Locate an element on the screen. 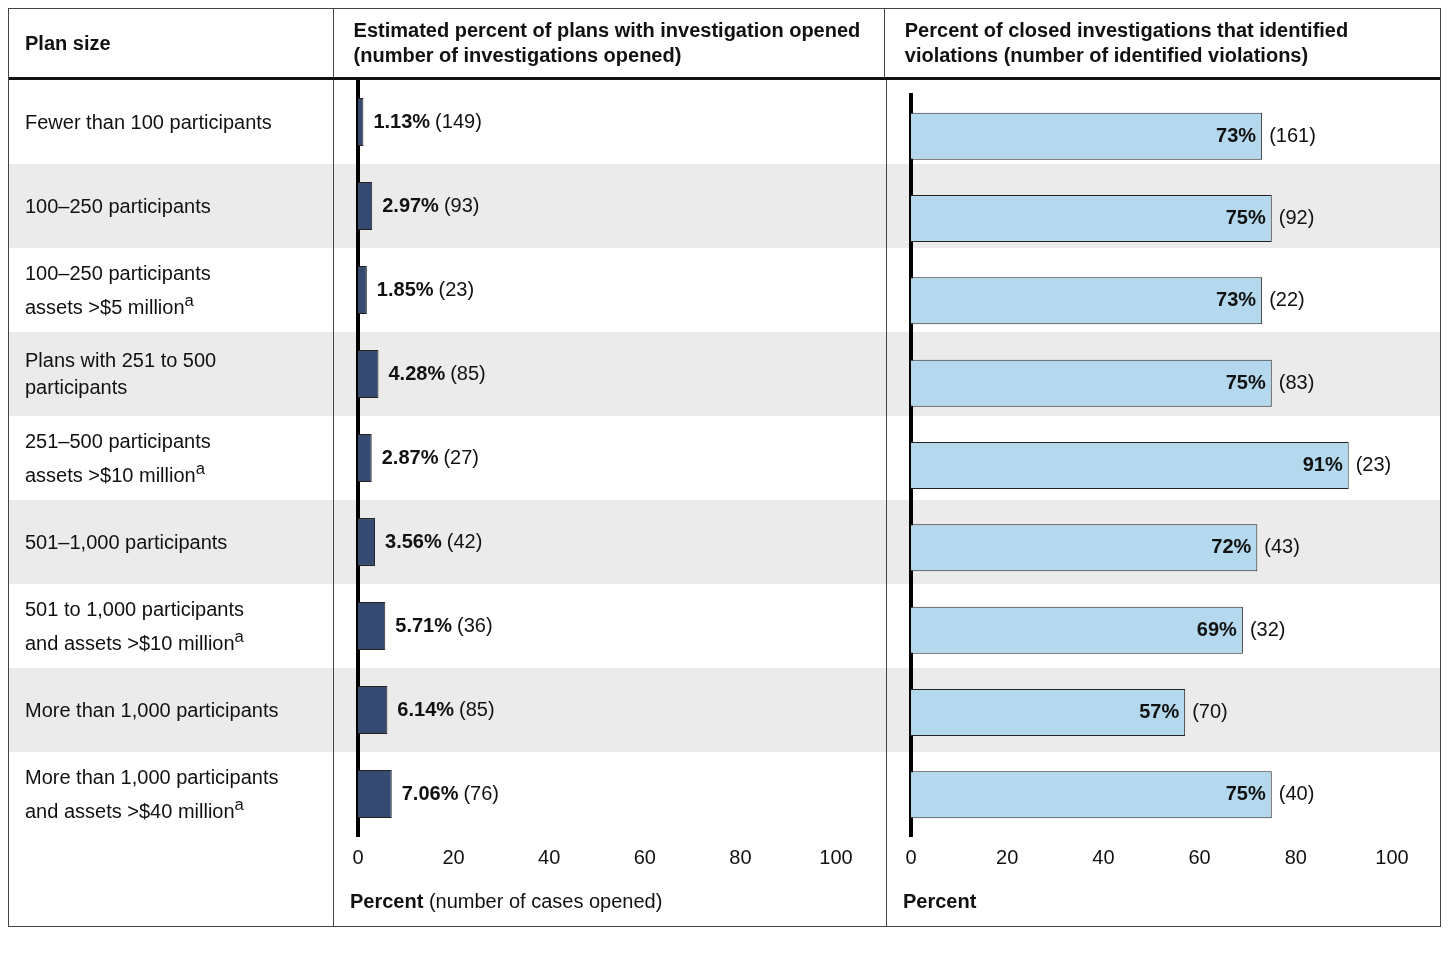 The height and width of the screenshot is (962, 1449). y-tick-label: 501–1,000 participants is located at coordinates (126, 542).